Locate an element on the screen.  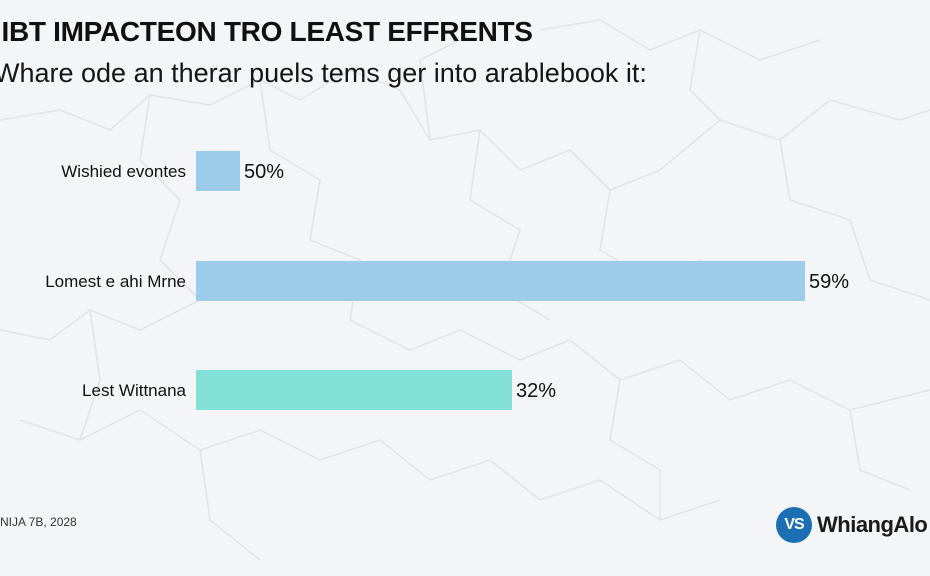
chart-title: IIBT IMPACTEON TRO LEAST EFFRENTS is located at coordinates (266, 31).